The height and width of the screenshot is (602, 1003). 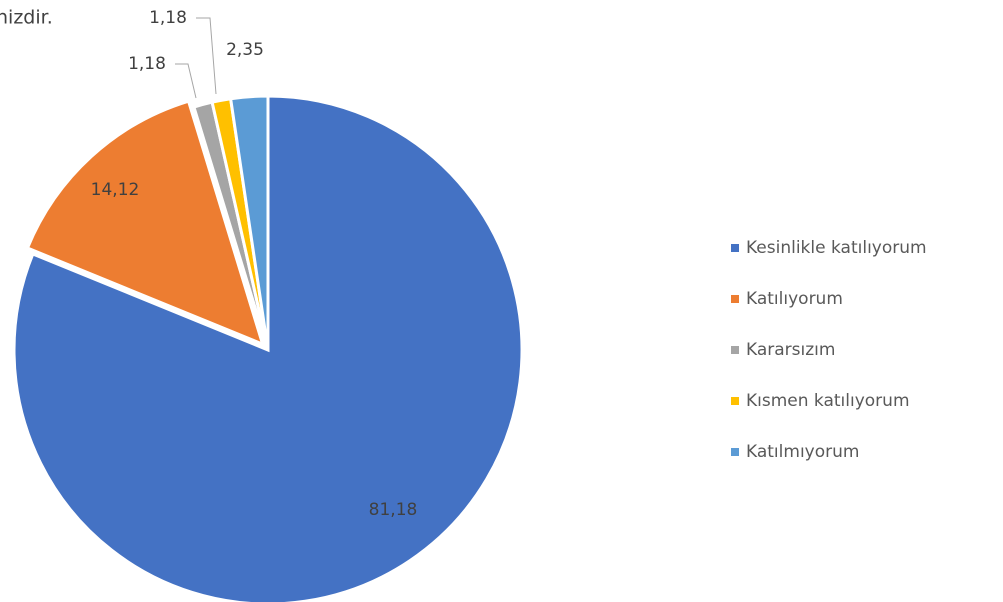 I want to click on legend-label: Kesinlikle katılıyorum, so click(x=836, y=248).